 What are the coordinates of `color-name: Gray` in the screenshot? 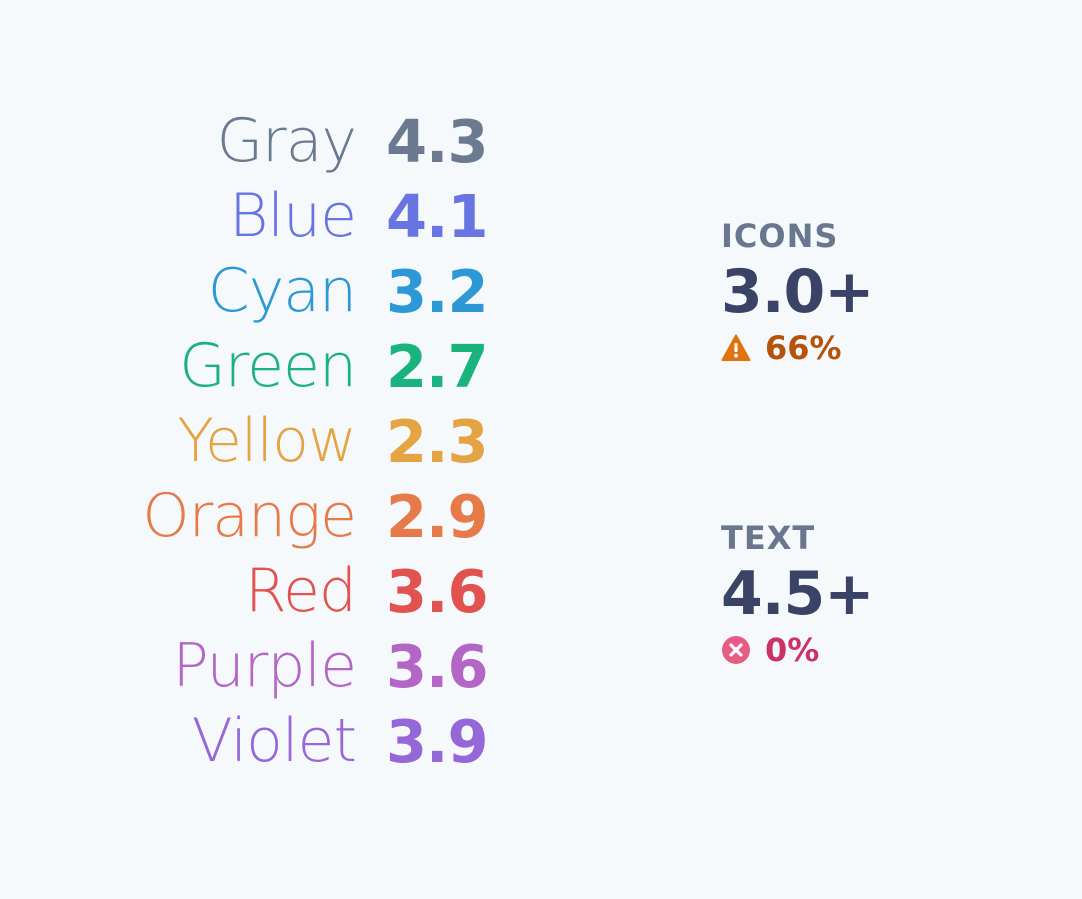 It's located at (286, 141).